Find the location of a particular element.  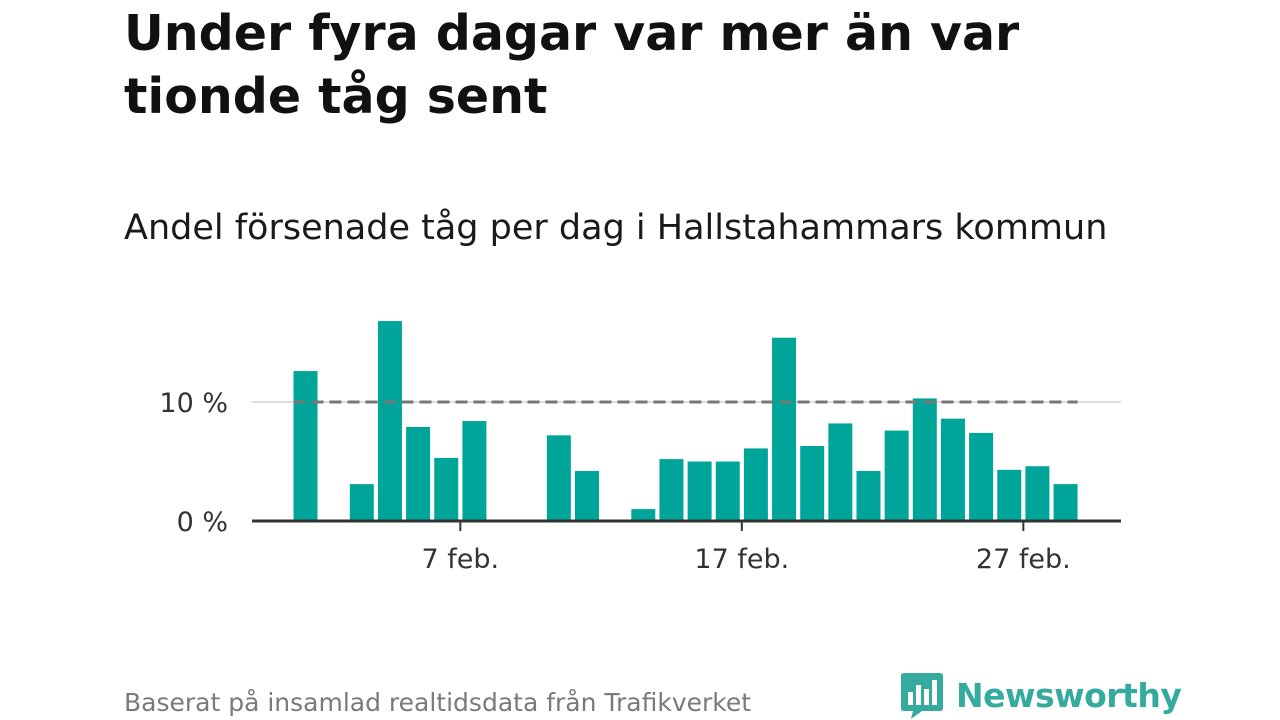

brand-logo: Newsworthy is located at coordinates (1041, 695).